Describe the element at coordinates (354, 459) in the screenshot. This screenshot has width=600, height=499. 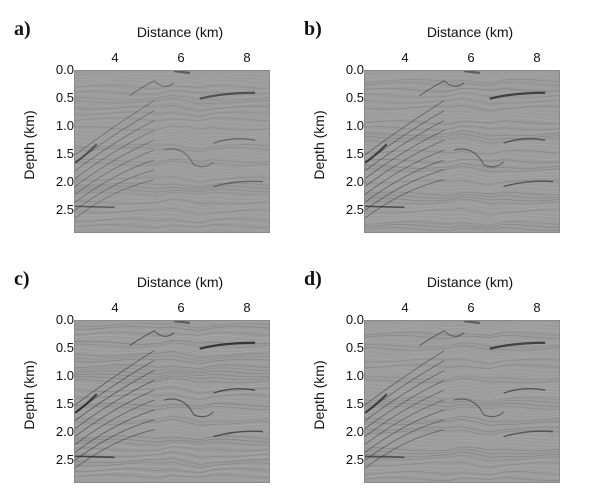
I see `y-tick-label: 2.5` at that location.